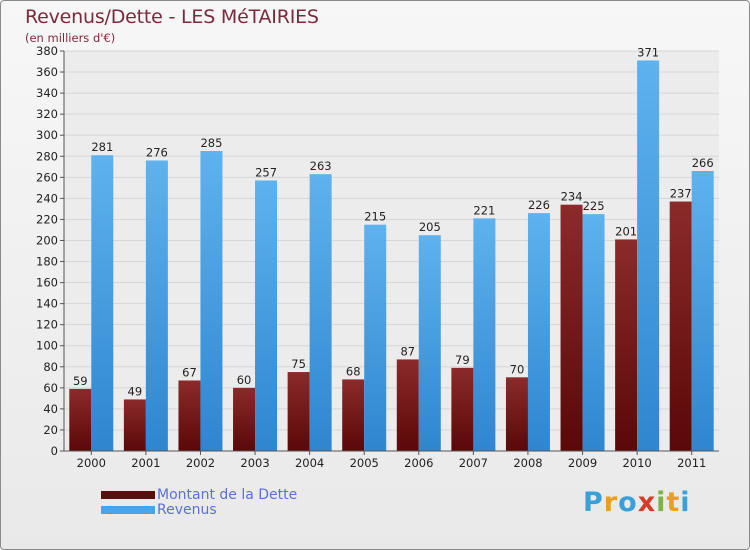  I want to click on x-tick-label: 2011, so click(691, 463).